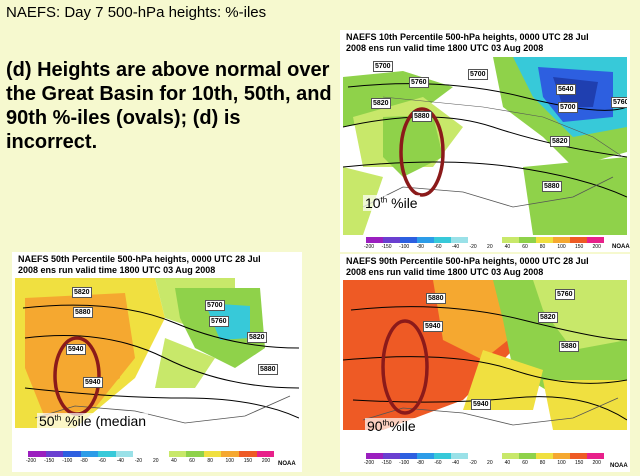 This screenshot has width=640, height=476. What do you see at coordinates (174, 461) in the screenshot?
I see `colorbar-tick-label: 40` at bounding box center [174, 461].